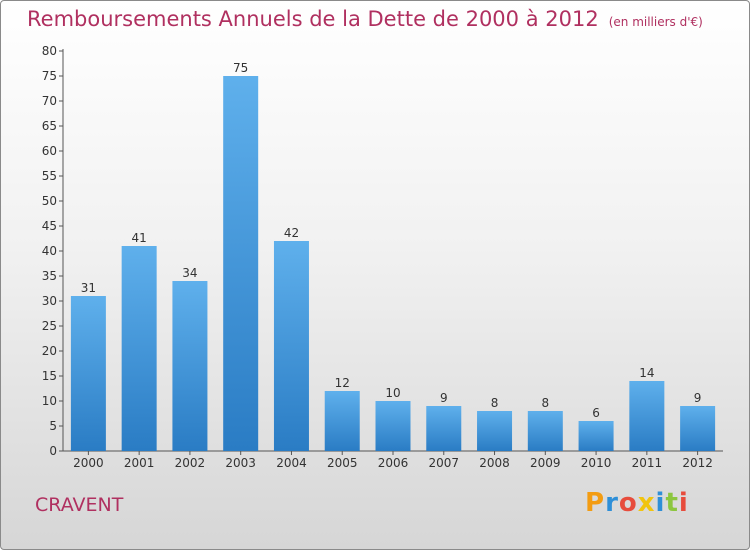 The image size is (750, 550). What do you see at coordinates (342, 383) in the screenshot?
I see `bar-value-label: 12` at bounding box center [342, 383].